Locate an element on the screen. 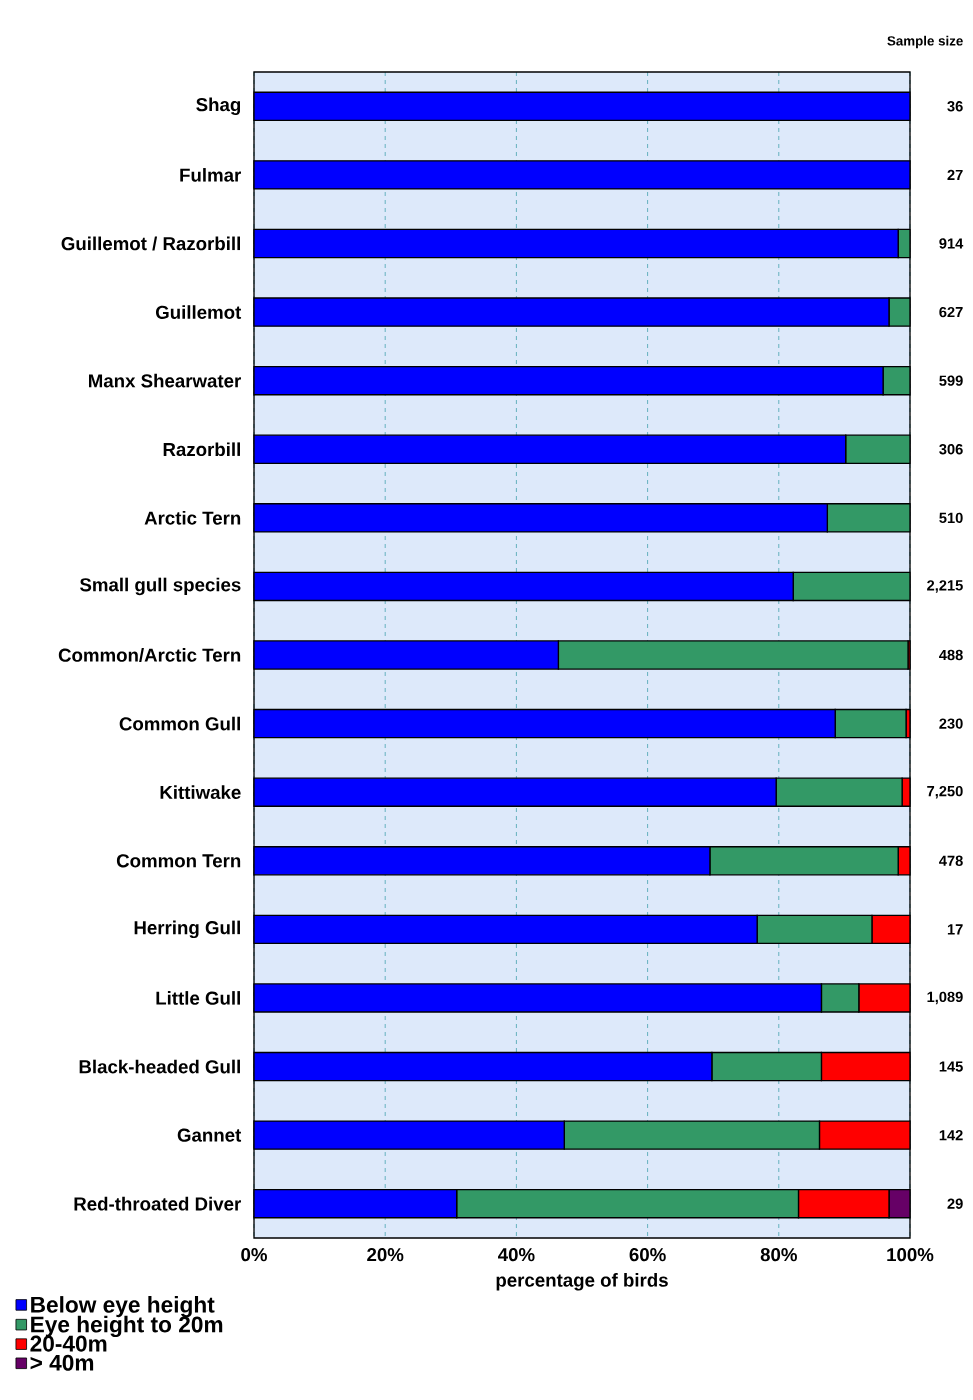 The image size is (973, 1400). text: 27 is located at coordinates (955, 175).